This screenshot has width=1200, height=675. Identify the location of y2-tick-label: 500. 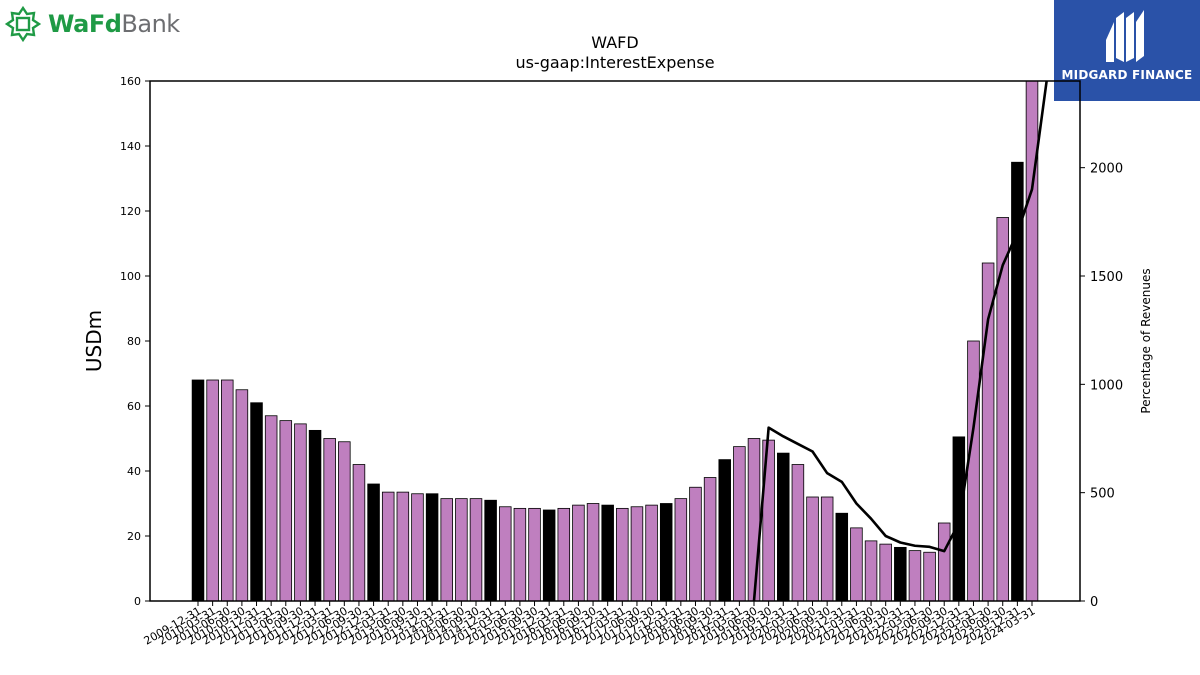
(1102, 494).